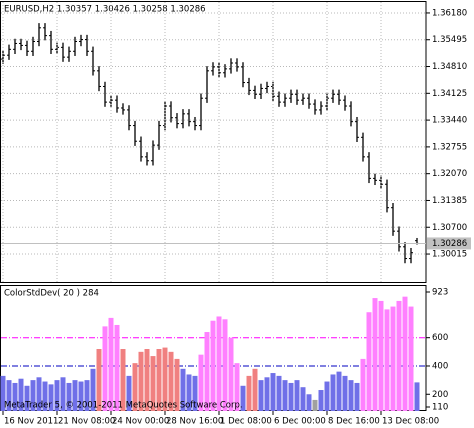  Describe the element at coordinates (449, 121) in the screenshot. I see `y-tick-label: 1.33440` at that location.